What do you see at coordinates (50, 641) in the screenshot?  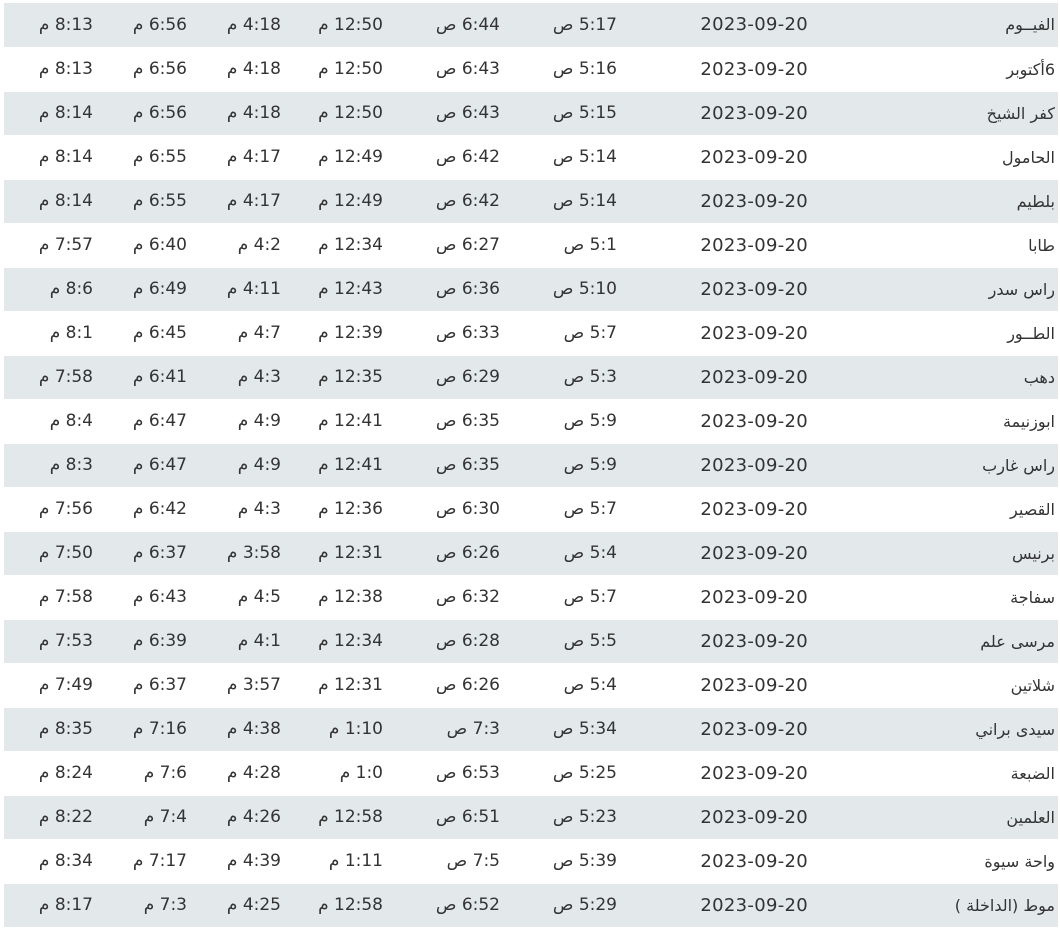 I see `isha-cell: 7:53 م` at bounding box center [50, 641].